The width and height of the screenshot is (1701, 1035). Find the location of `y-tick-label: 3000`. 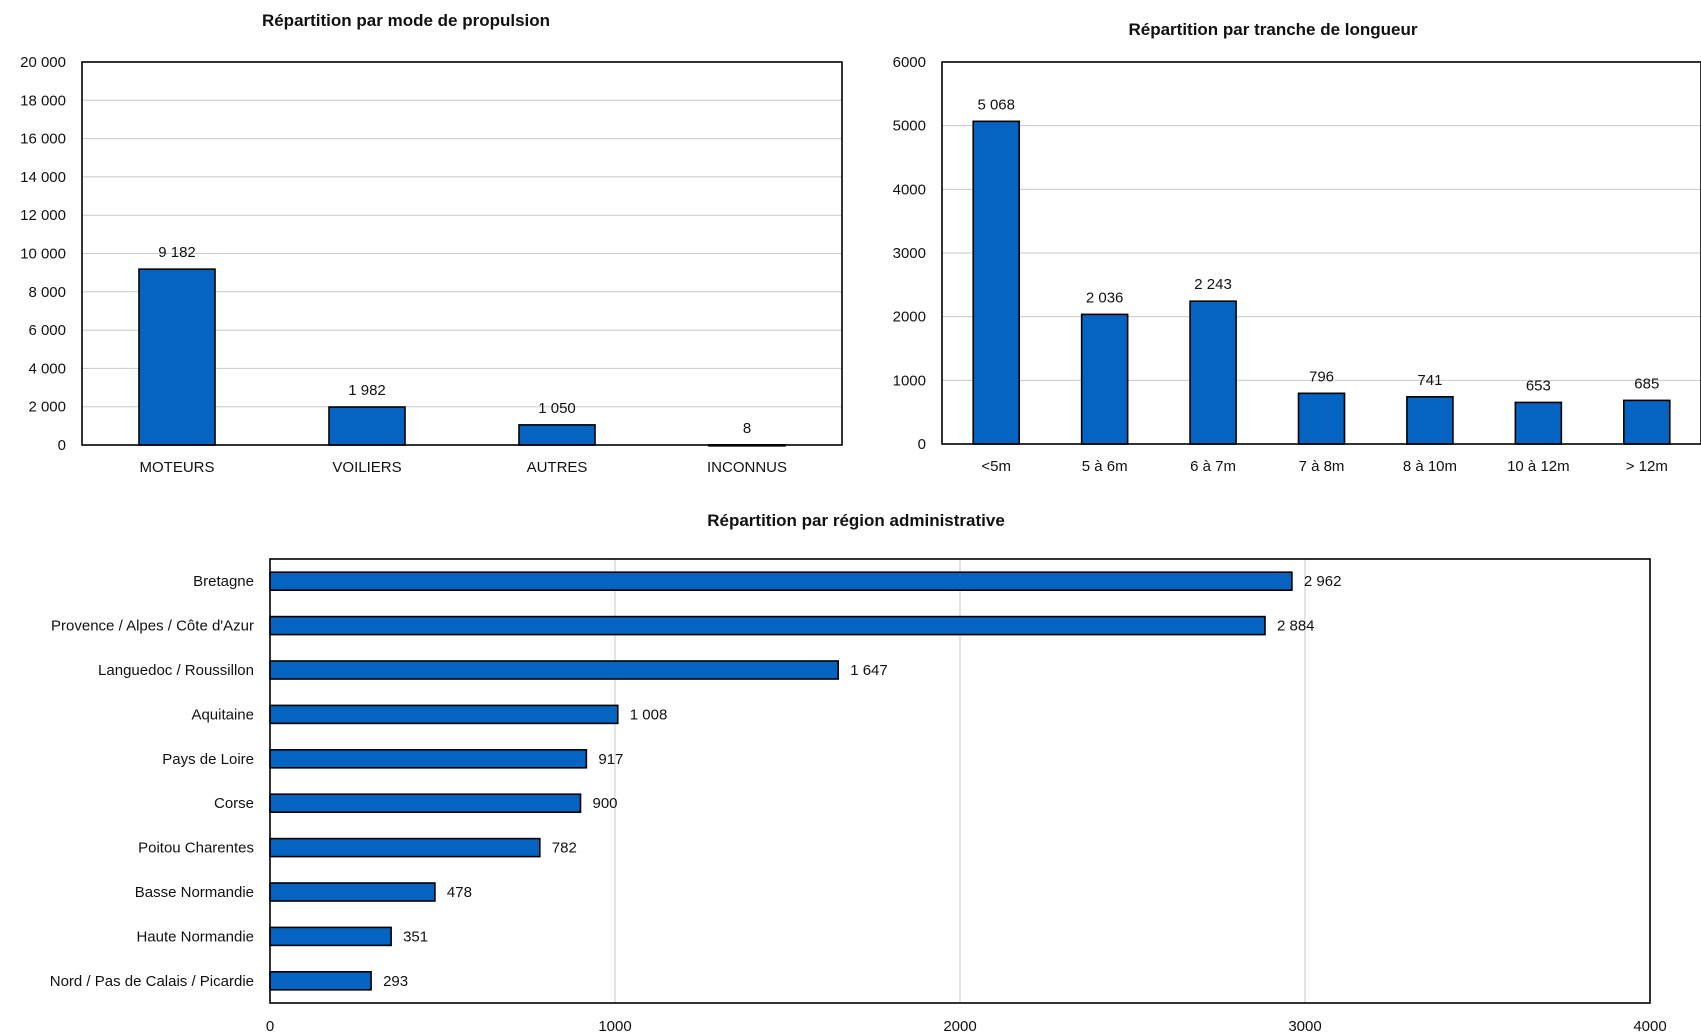

y-tick-label: 3000 is located at coordinates (909, 253).